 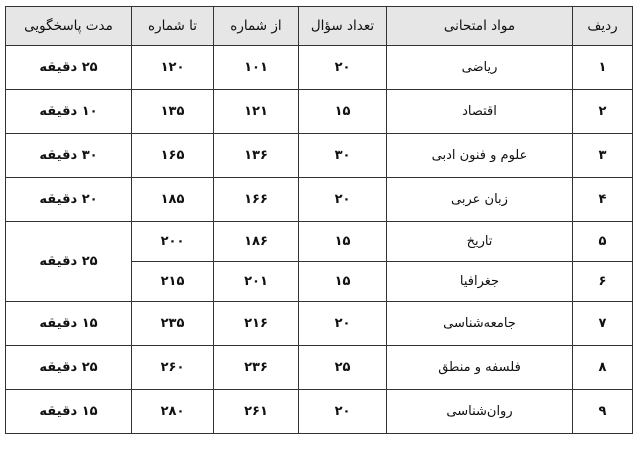 I want to click on table-row: ۱ ریاضی ۲۰ ۱۰۱ ۱۲۰ ۲۵ دقیقه, so click(x=319, y=67).